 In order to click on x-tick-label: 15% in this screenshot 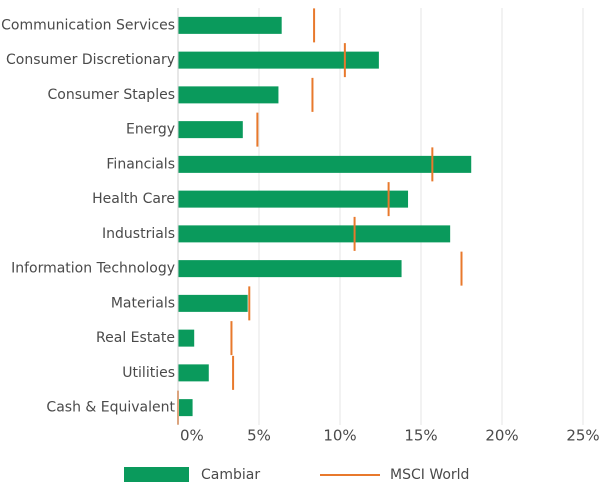, I will do `click(420, 436)`.